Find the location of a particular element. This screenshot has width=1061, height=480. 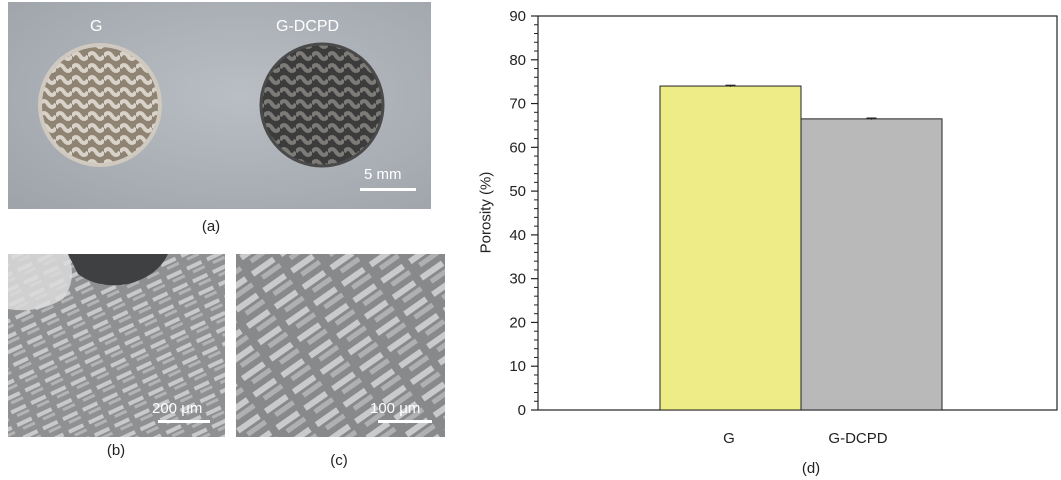

caption-b: (b) is located at coordinates (116, 450).